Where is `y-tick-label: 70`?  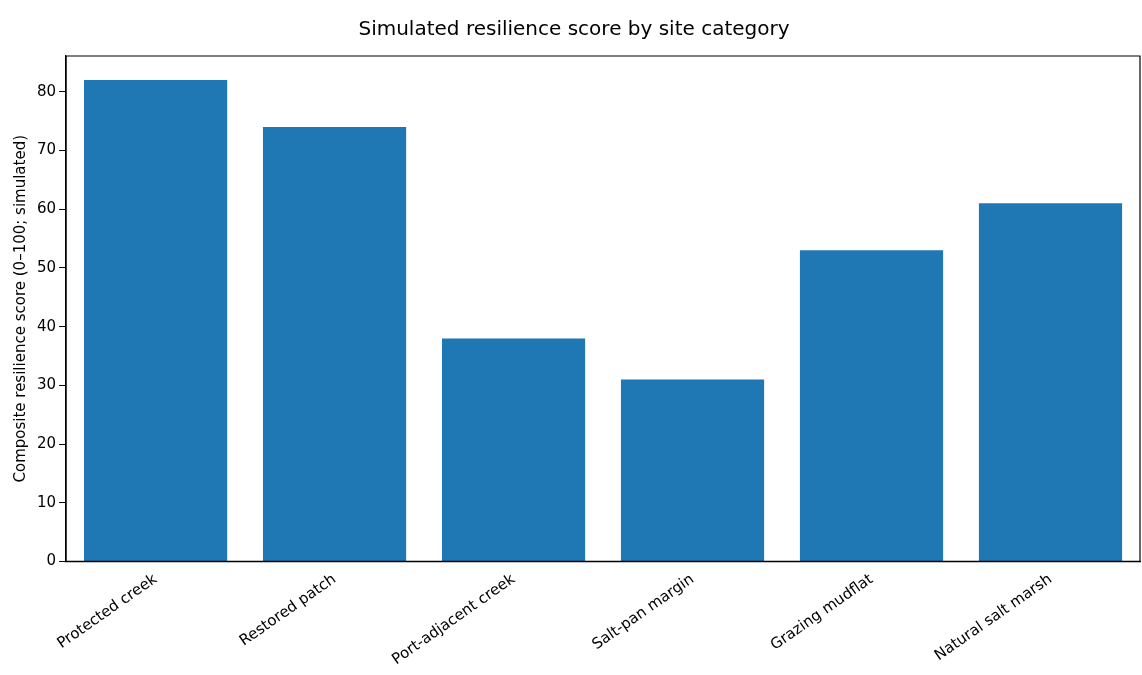 y-tick-label: 70 is located at coordinates (46, 149).